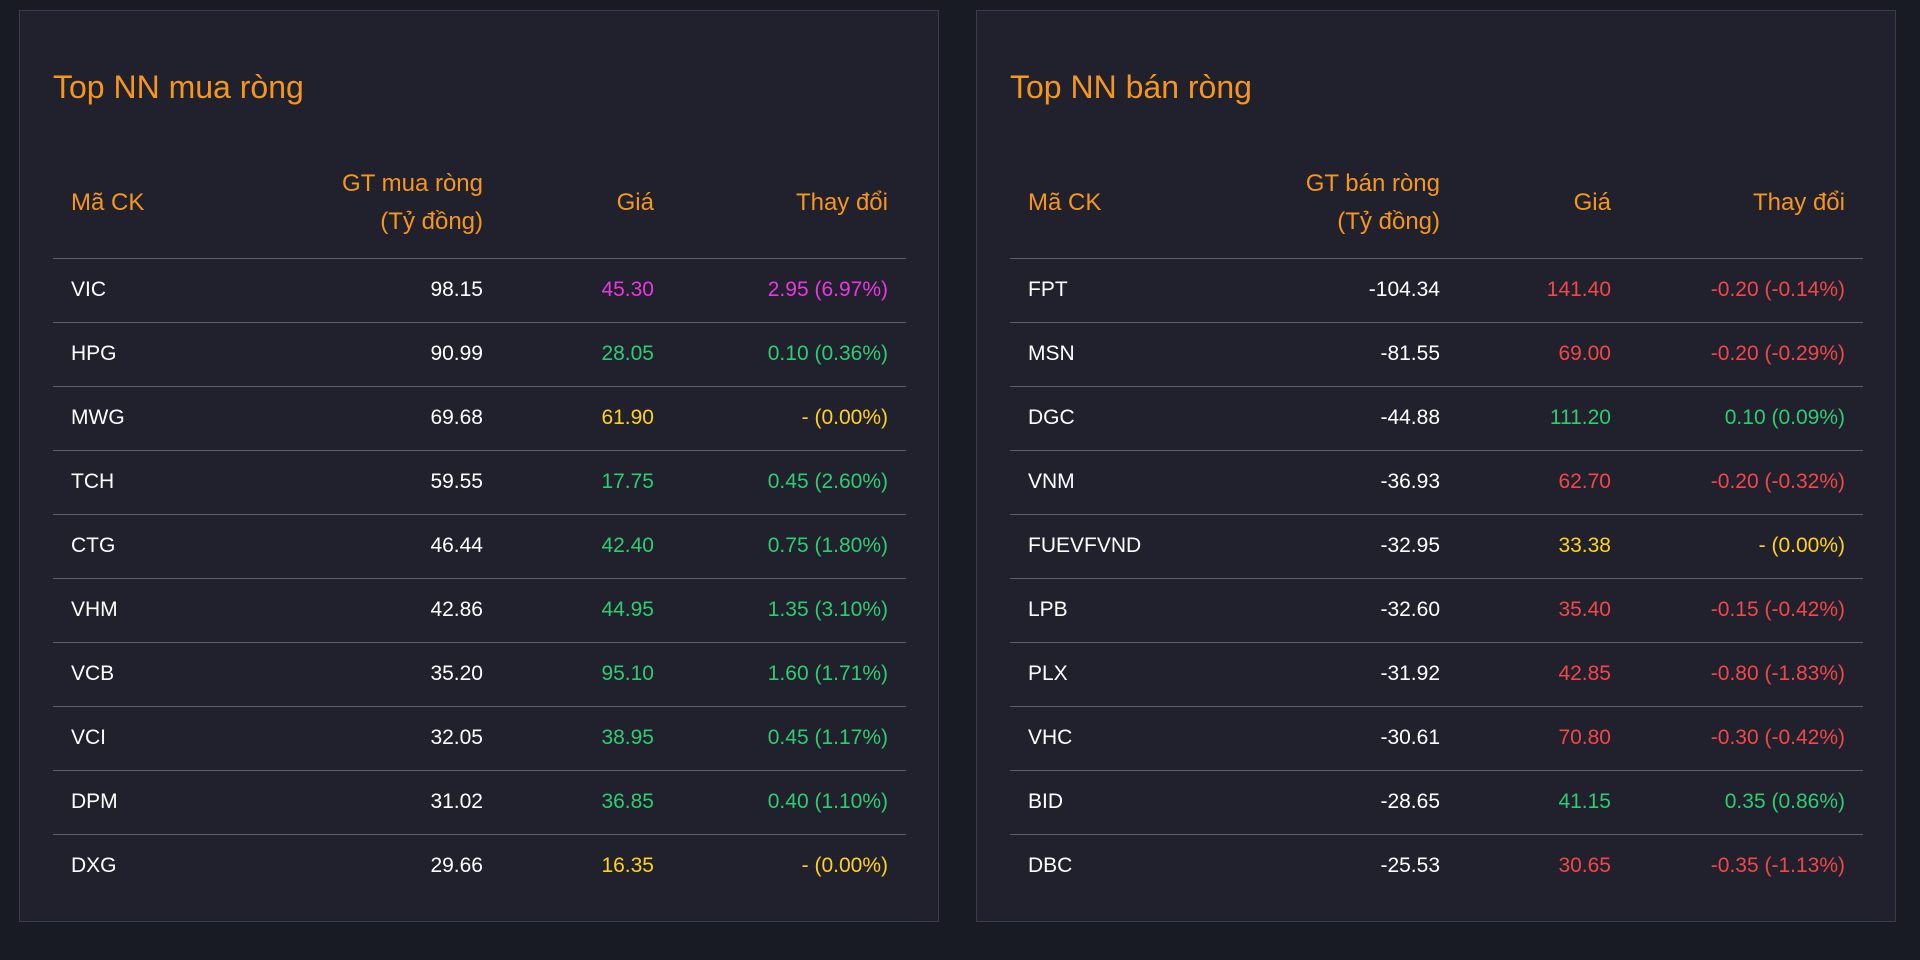 This screenshot has height=960, width=1920. What do you see at coordinates (1746, 610) in the screenshot?
I see `change-cell: -0.15 (-0.42%)` at bounding box center [1746, 610].